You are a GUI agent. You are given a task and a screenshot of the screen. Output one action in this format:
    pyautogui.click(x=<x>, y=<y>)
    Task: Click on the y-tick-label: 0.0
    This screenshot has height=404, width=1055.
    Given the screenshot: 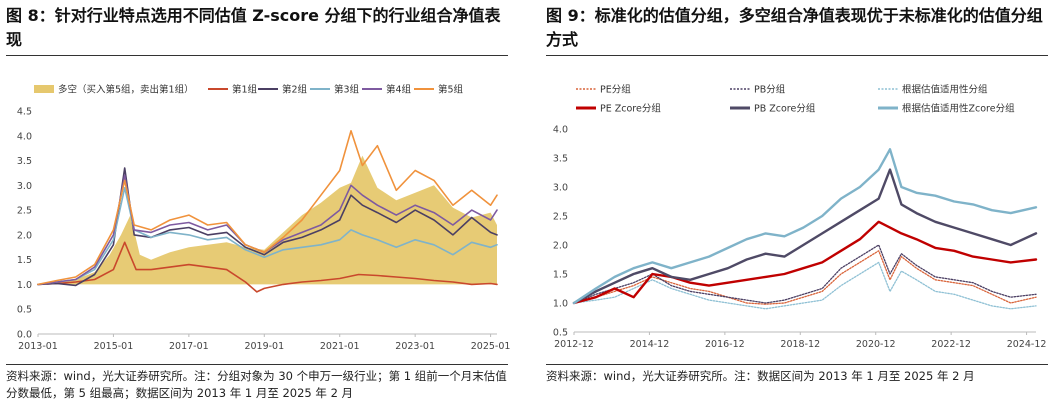 What is the action you would take?
    pyautogui.click(x=24, y=335)
    